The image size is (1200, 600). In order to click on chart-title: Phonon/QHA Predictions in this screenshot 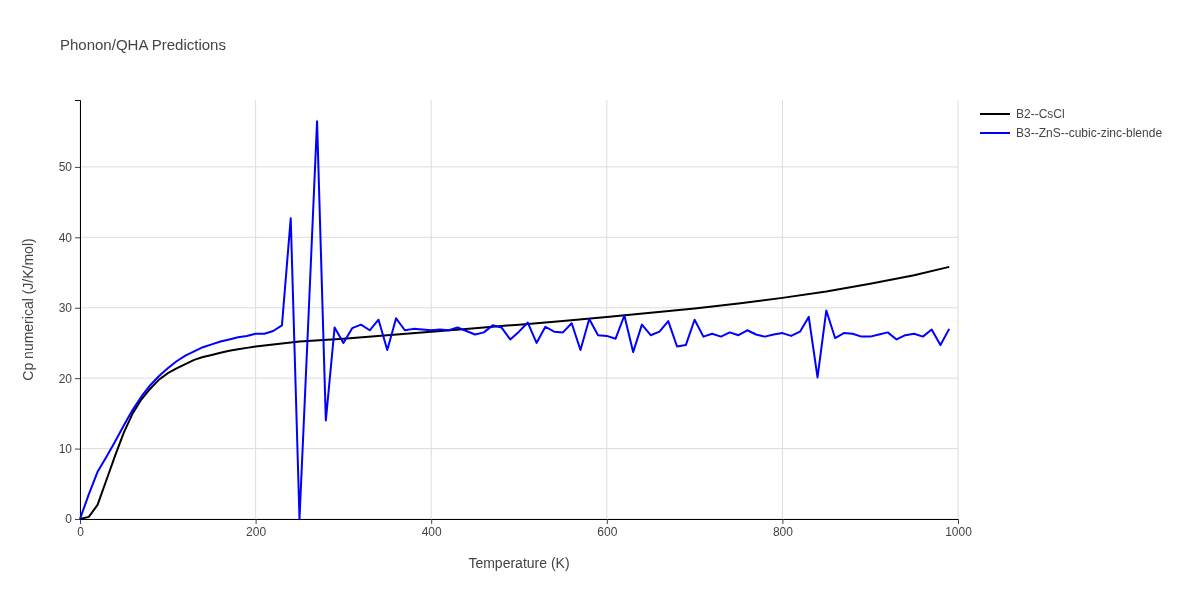, I will do `click(143, 44)`.